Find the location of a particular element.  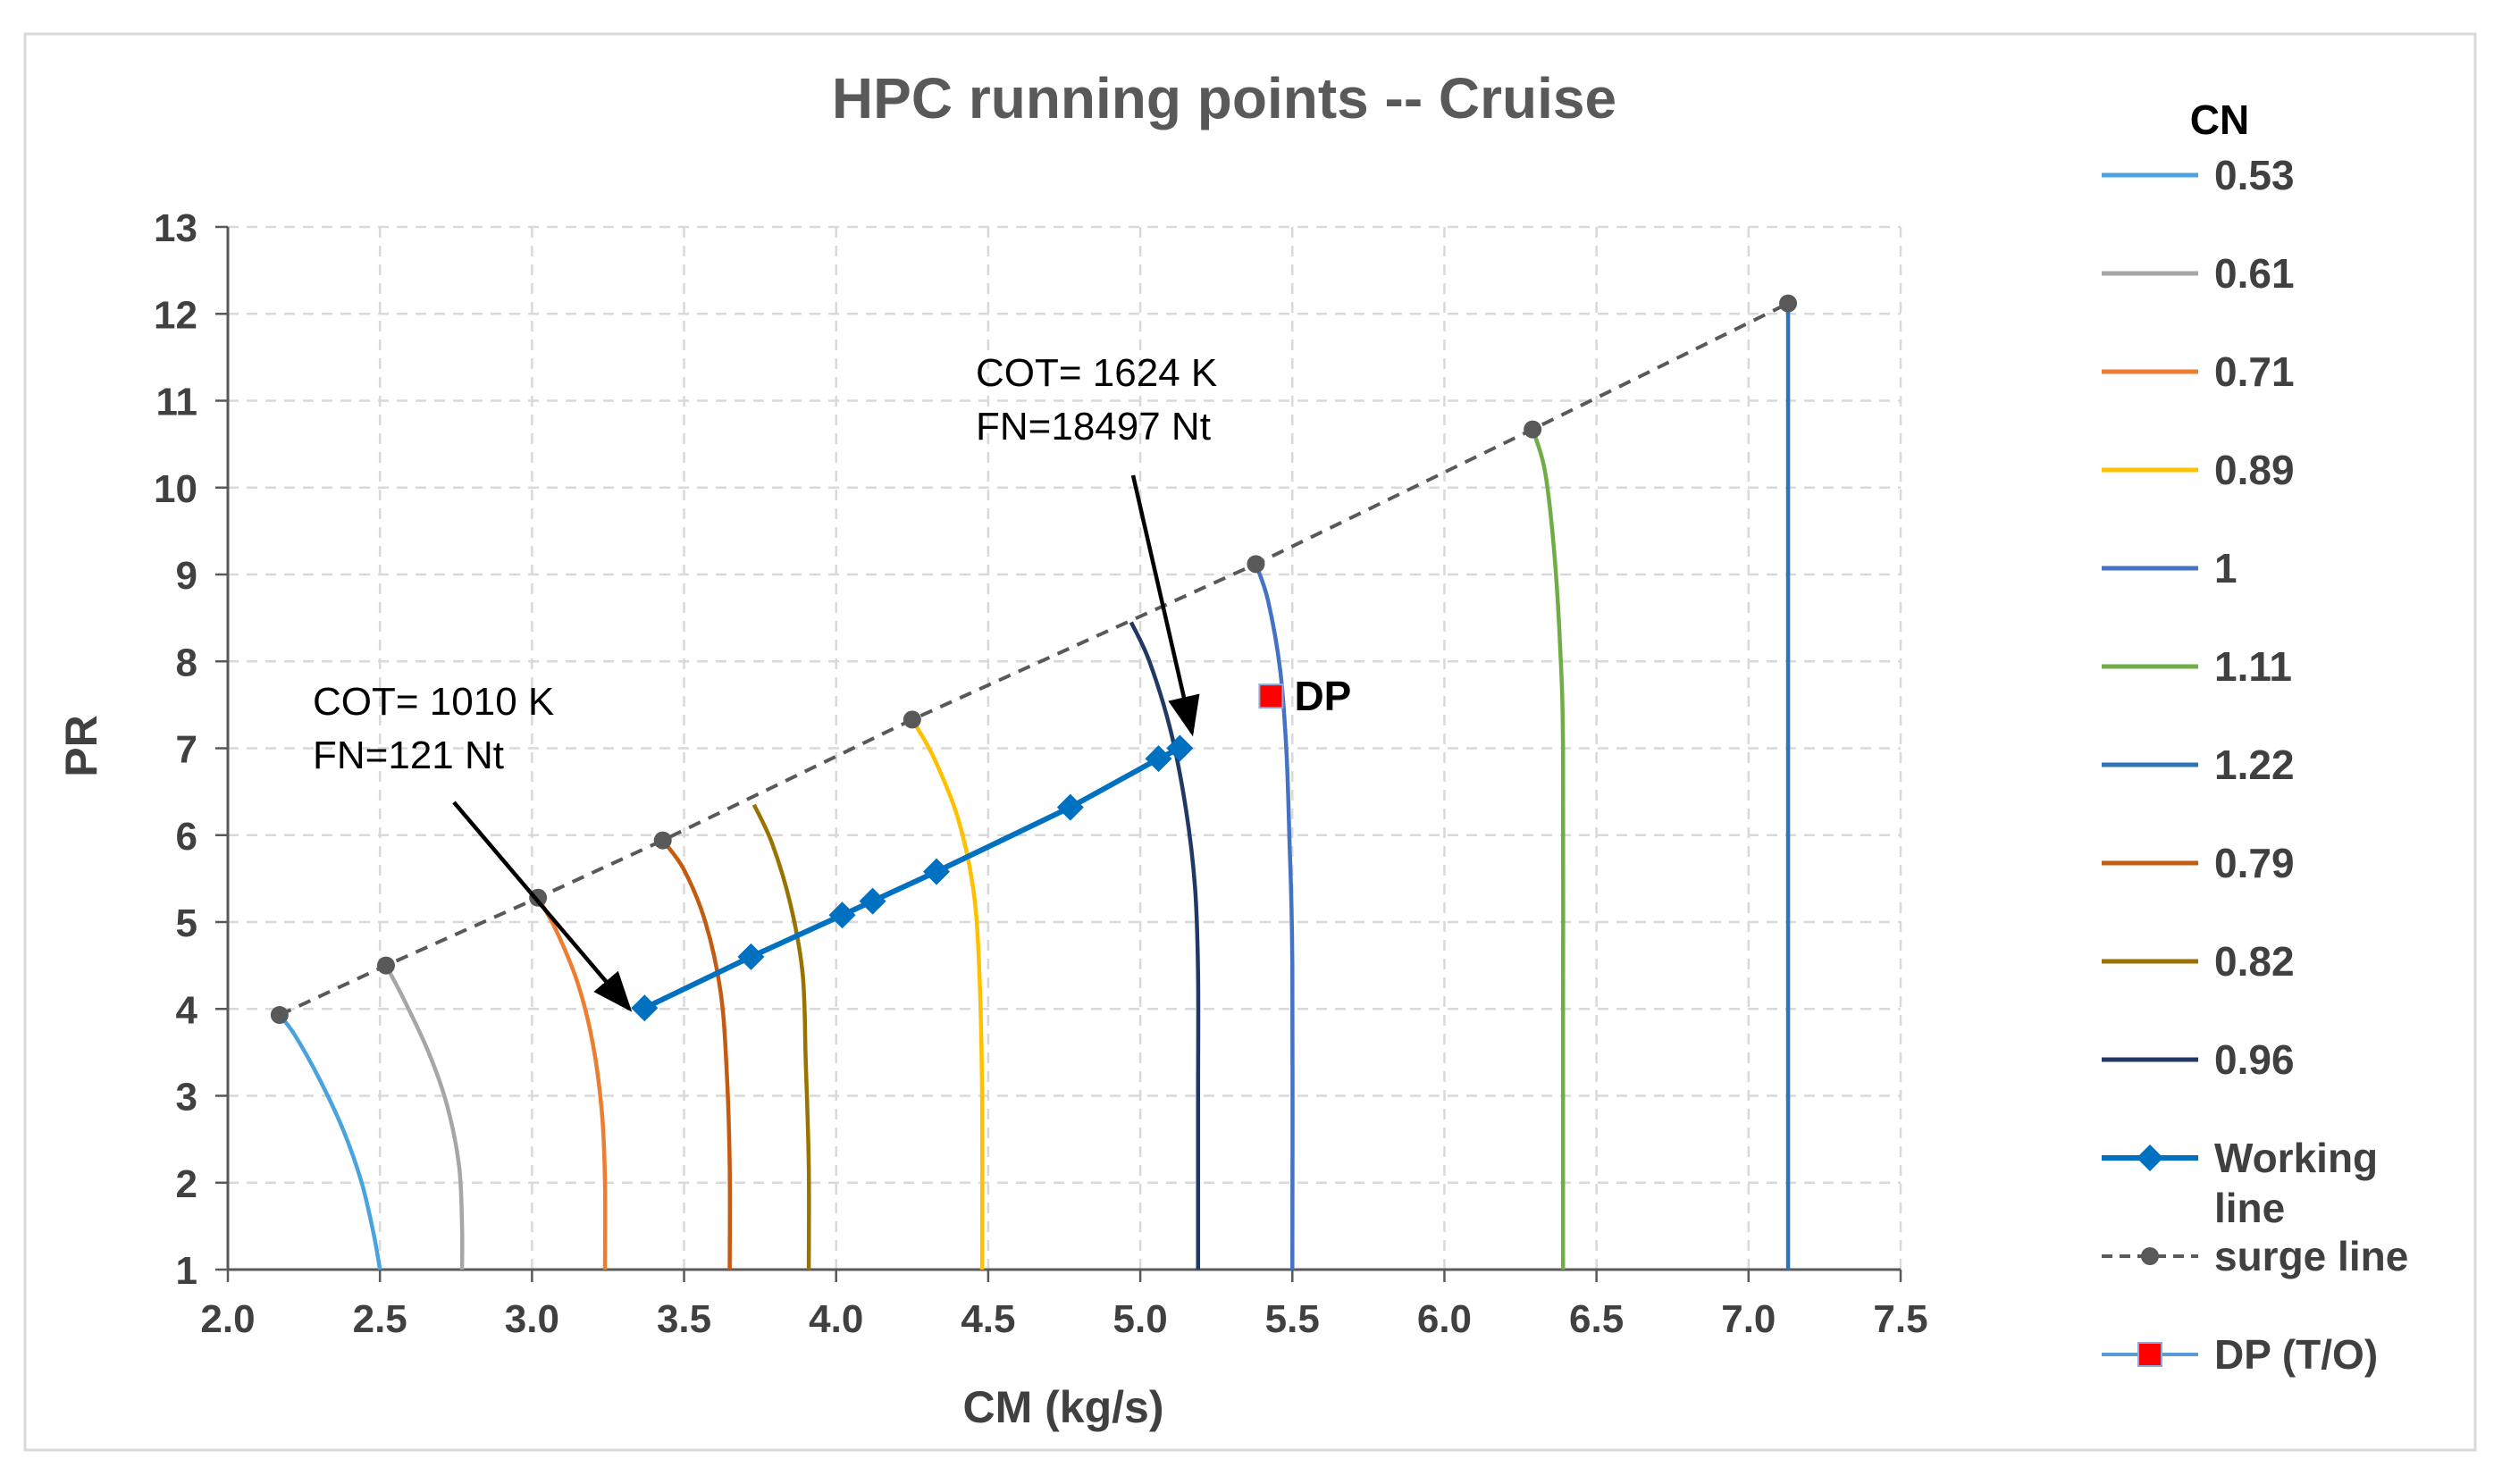

legend-label: surge line is located at coordinates (2311, 1256).